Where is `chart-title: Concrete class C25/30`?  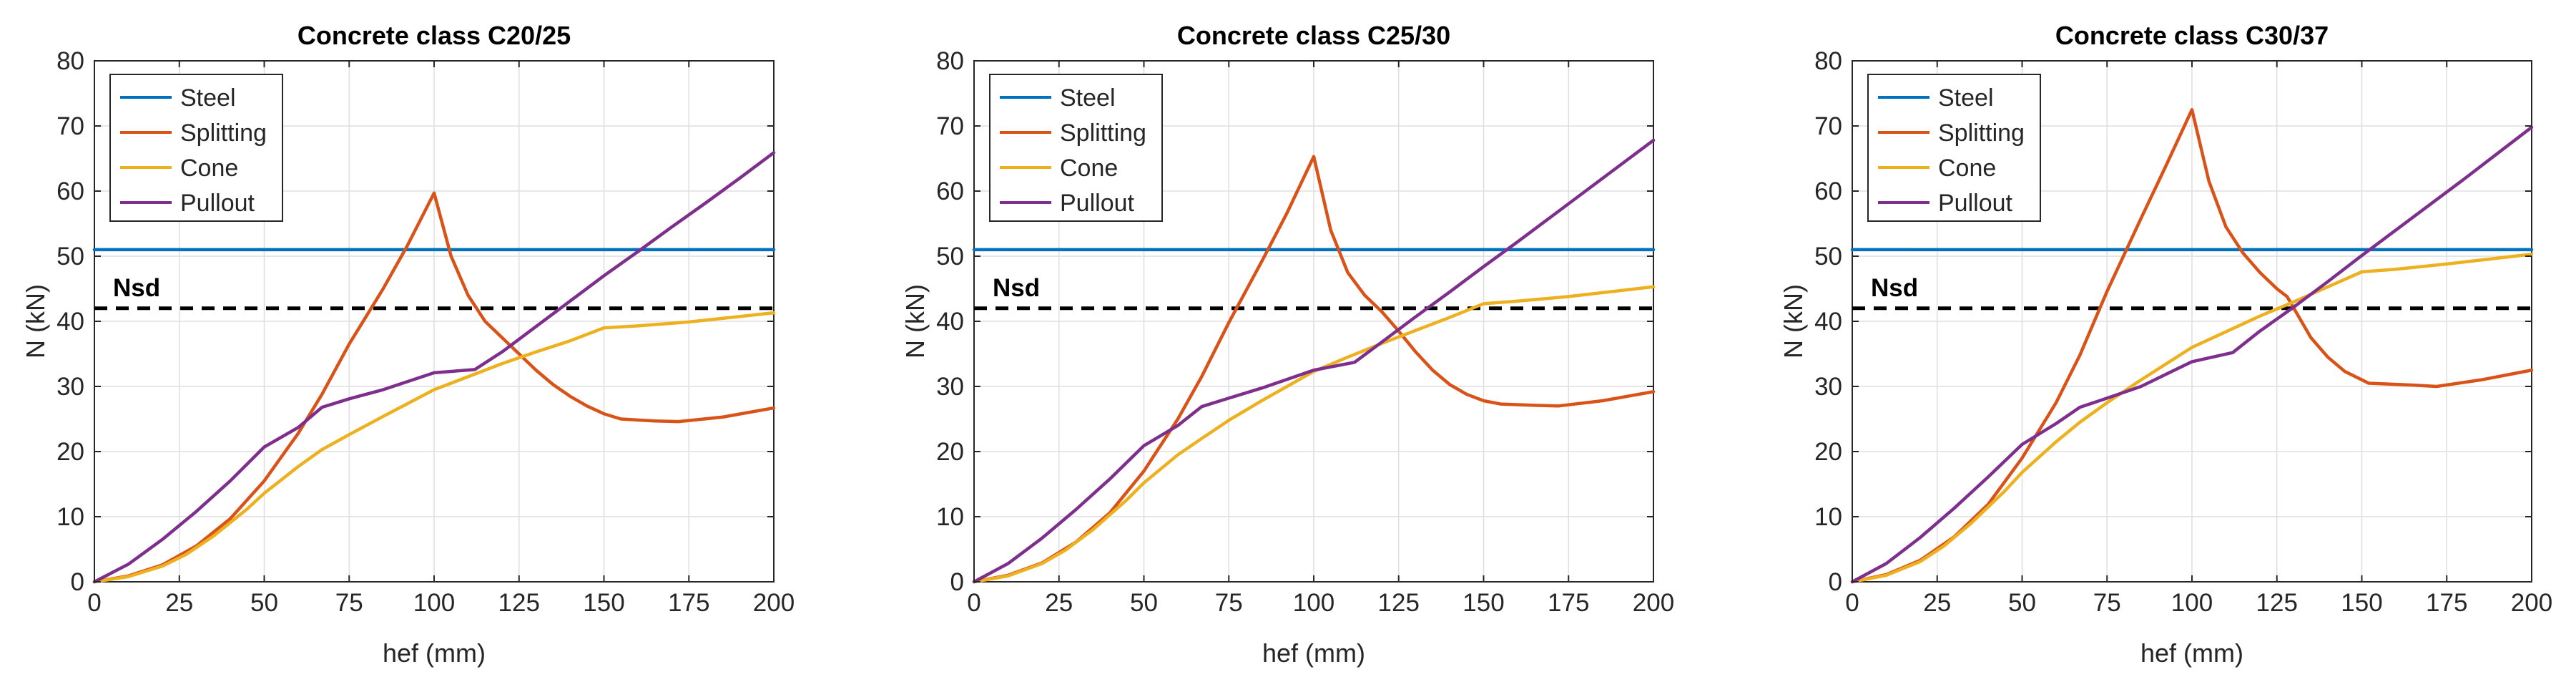 chart-title: Concrete class C25/30 is located at coordinates (1314, 35).